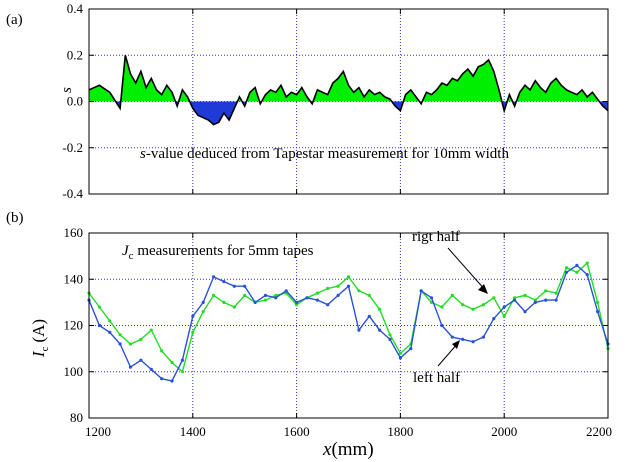 The image size is (626, 462). What do you see at coordinates (15, 218) in the screenshot?
I see `panel-b-label: (b)` at bounding box center [15, 218].